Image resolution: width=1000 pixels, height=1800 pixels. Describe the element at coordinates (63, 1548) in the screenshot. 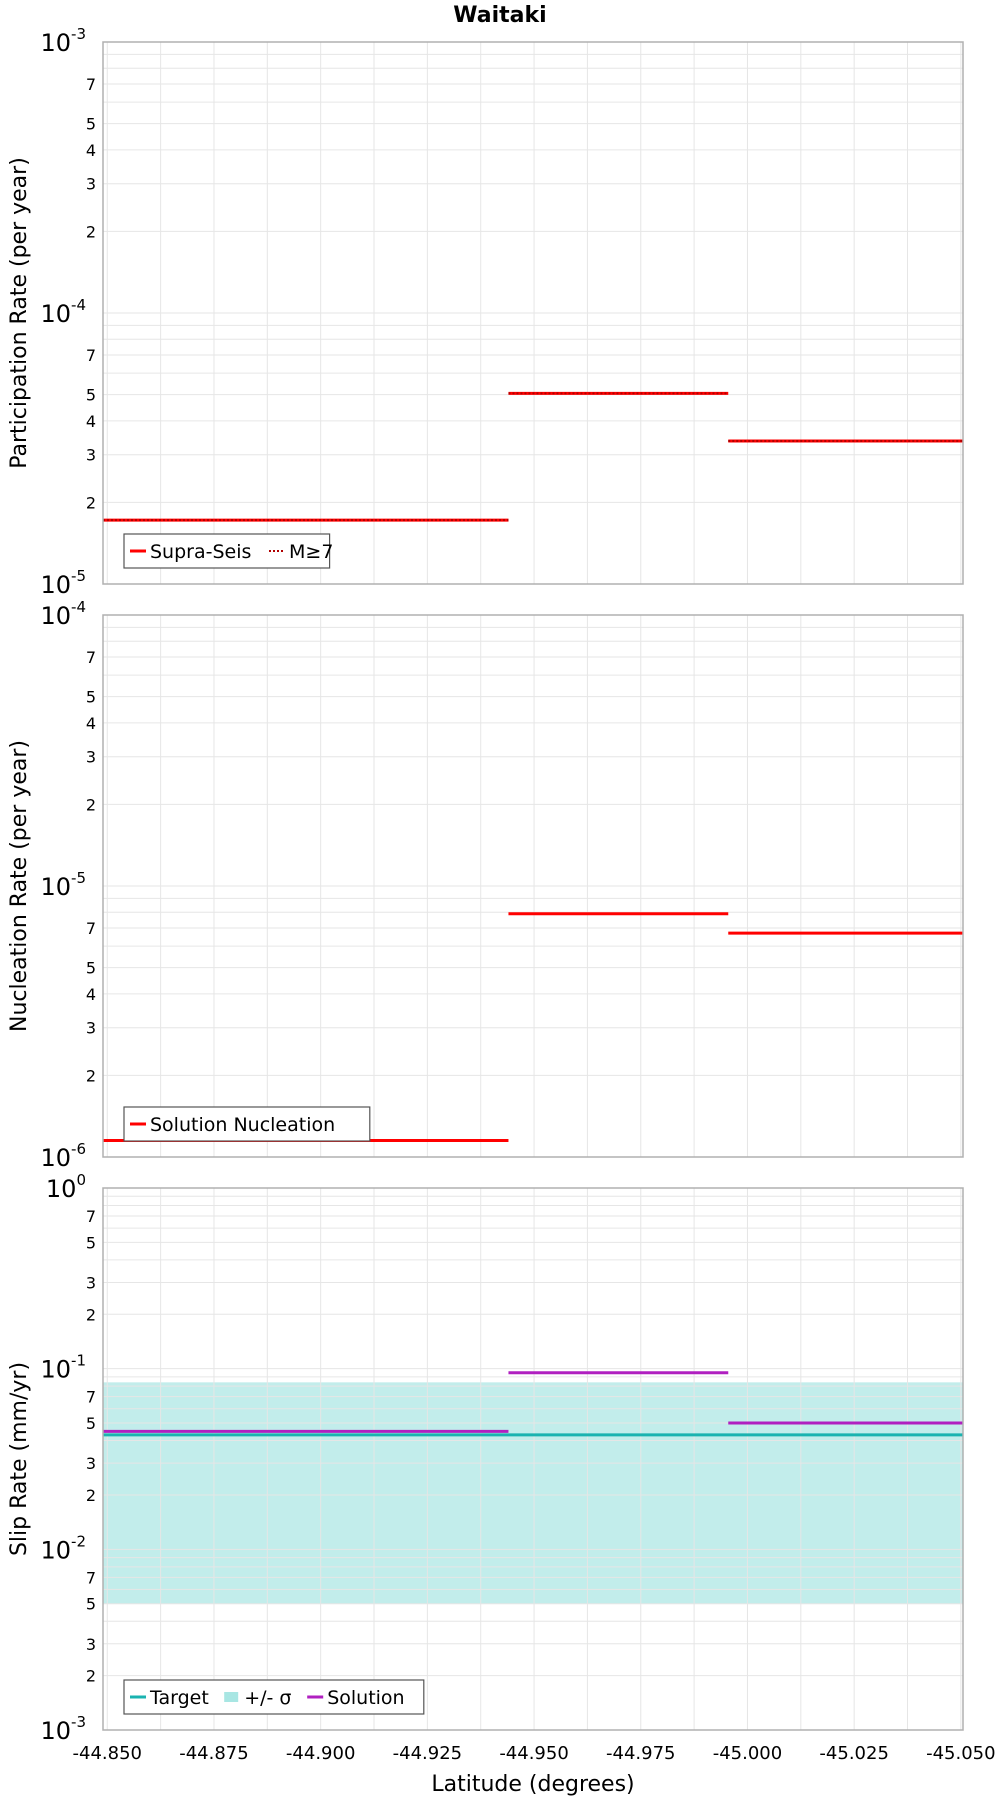

I see `y-tick-major-label: 10⁻²` at that location.